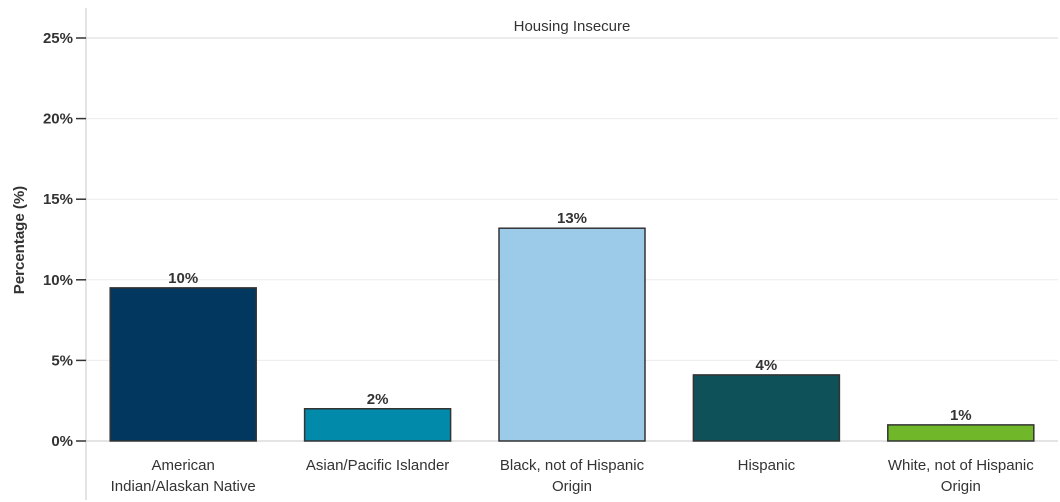 The height and width of the screenshot is (502, 1060). What do you see at coordinates (62, 441) in the screenshot?
I see `y-tick-label: 0%` at bounding box center [62, 441].